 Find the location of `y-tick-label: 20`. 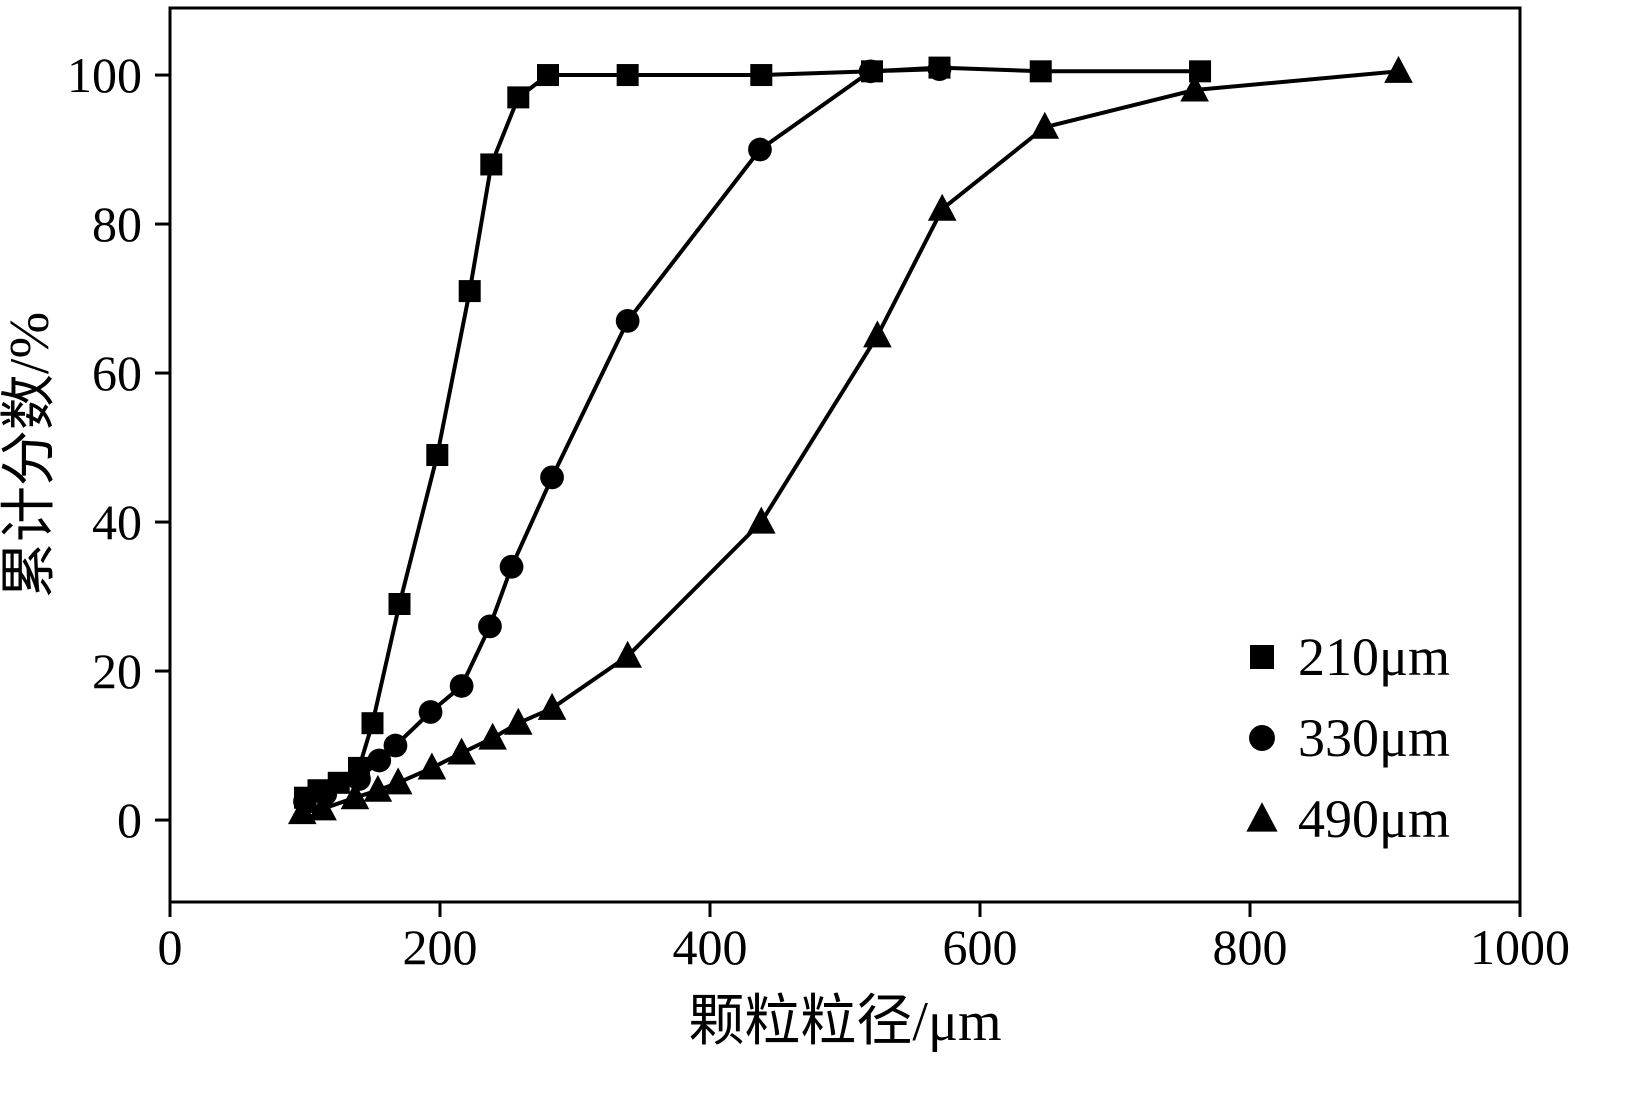

y-tick-label: 20 is located at coordinates (117, 671).